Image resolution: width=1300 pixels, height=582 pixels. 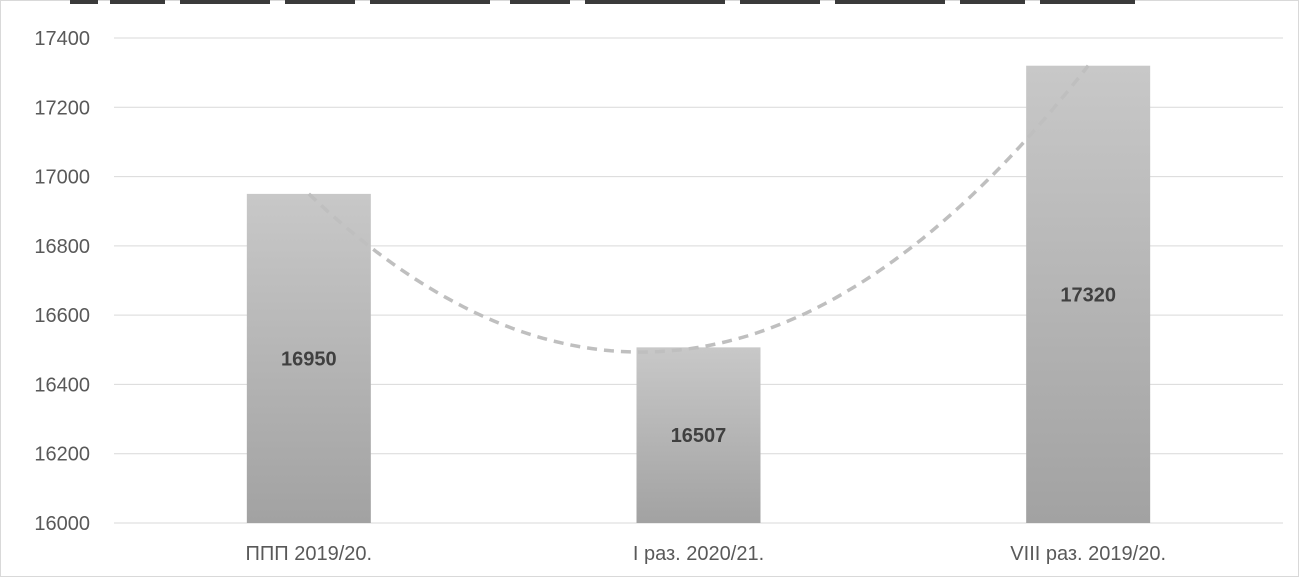 I want to click on y-tick-label: 16000, so click(x=62, y=524).